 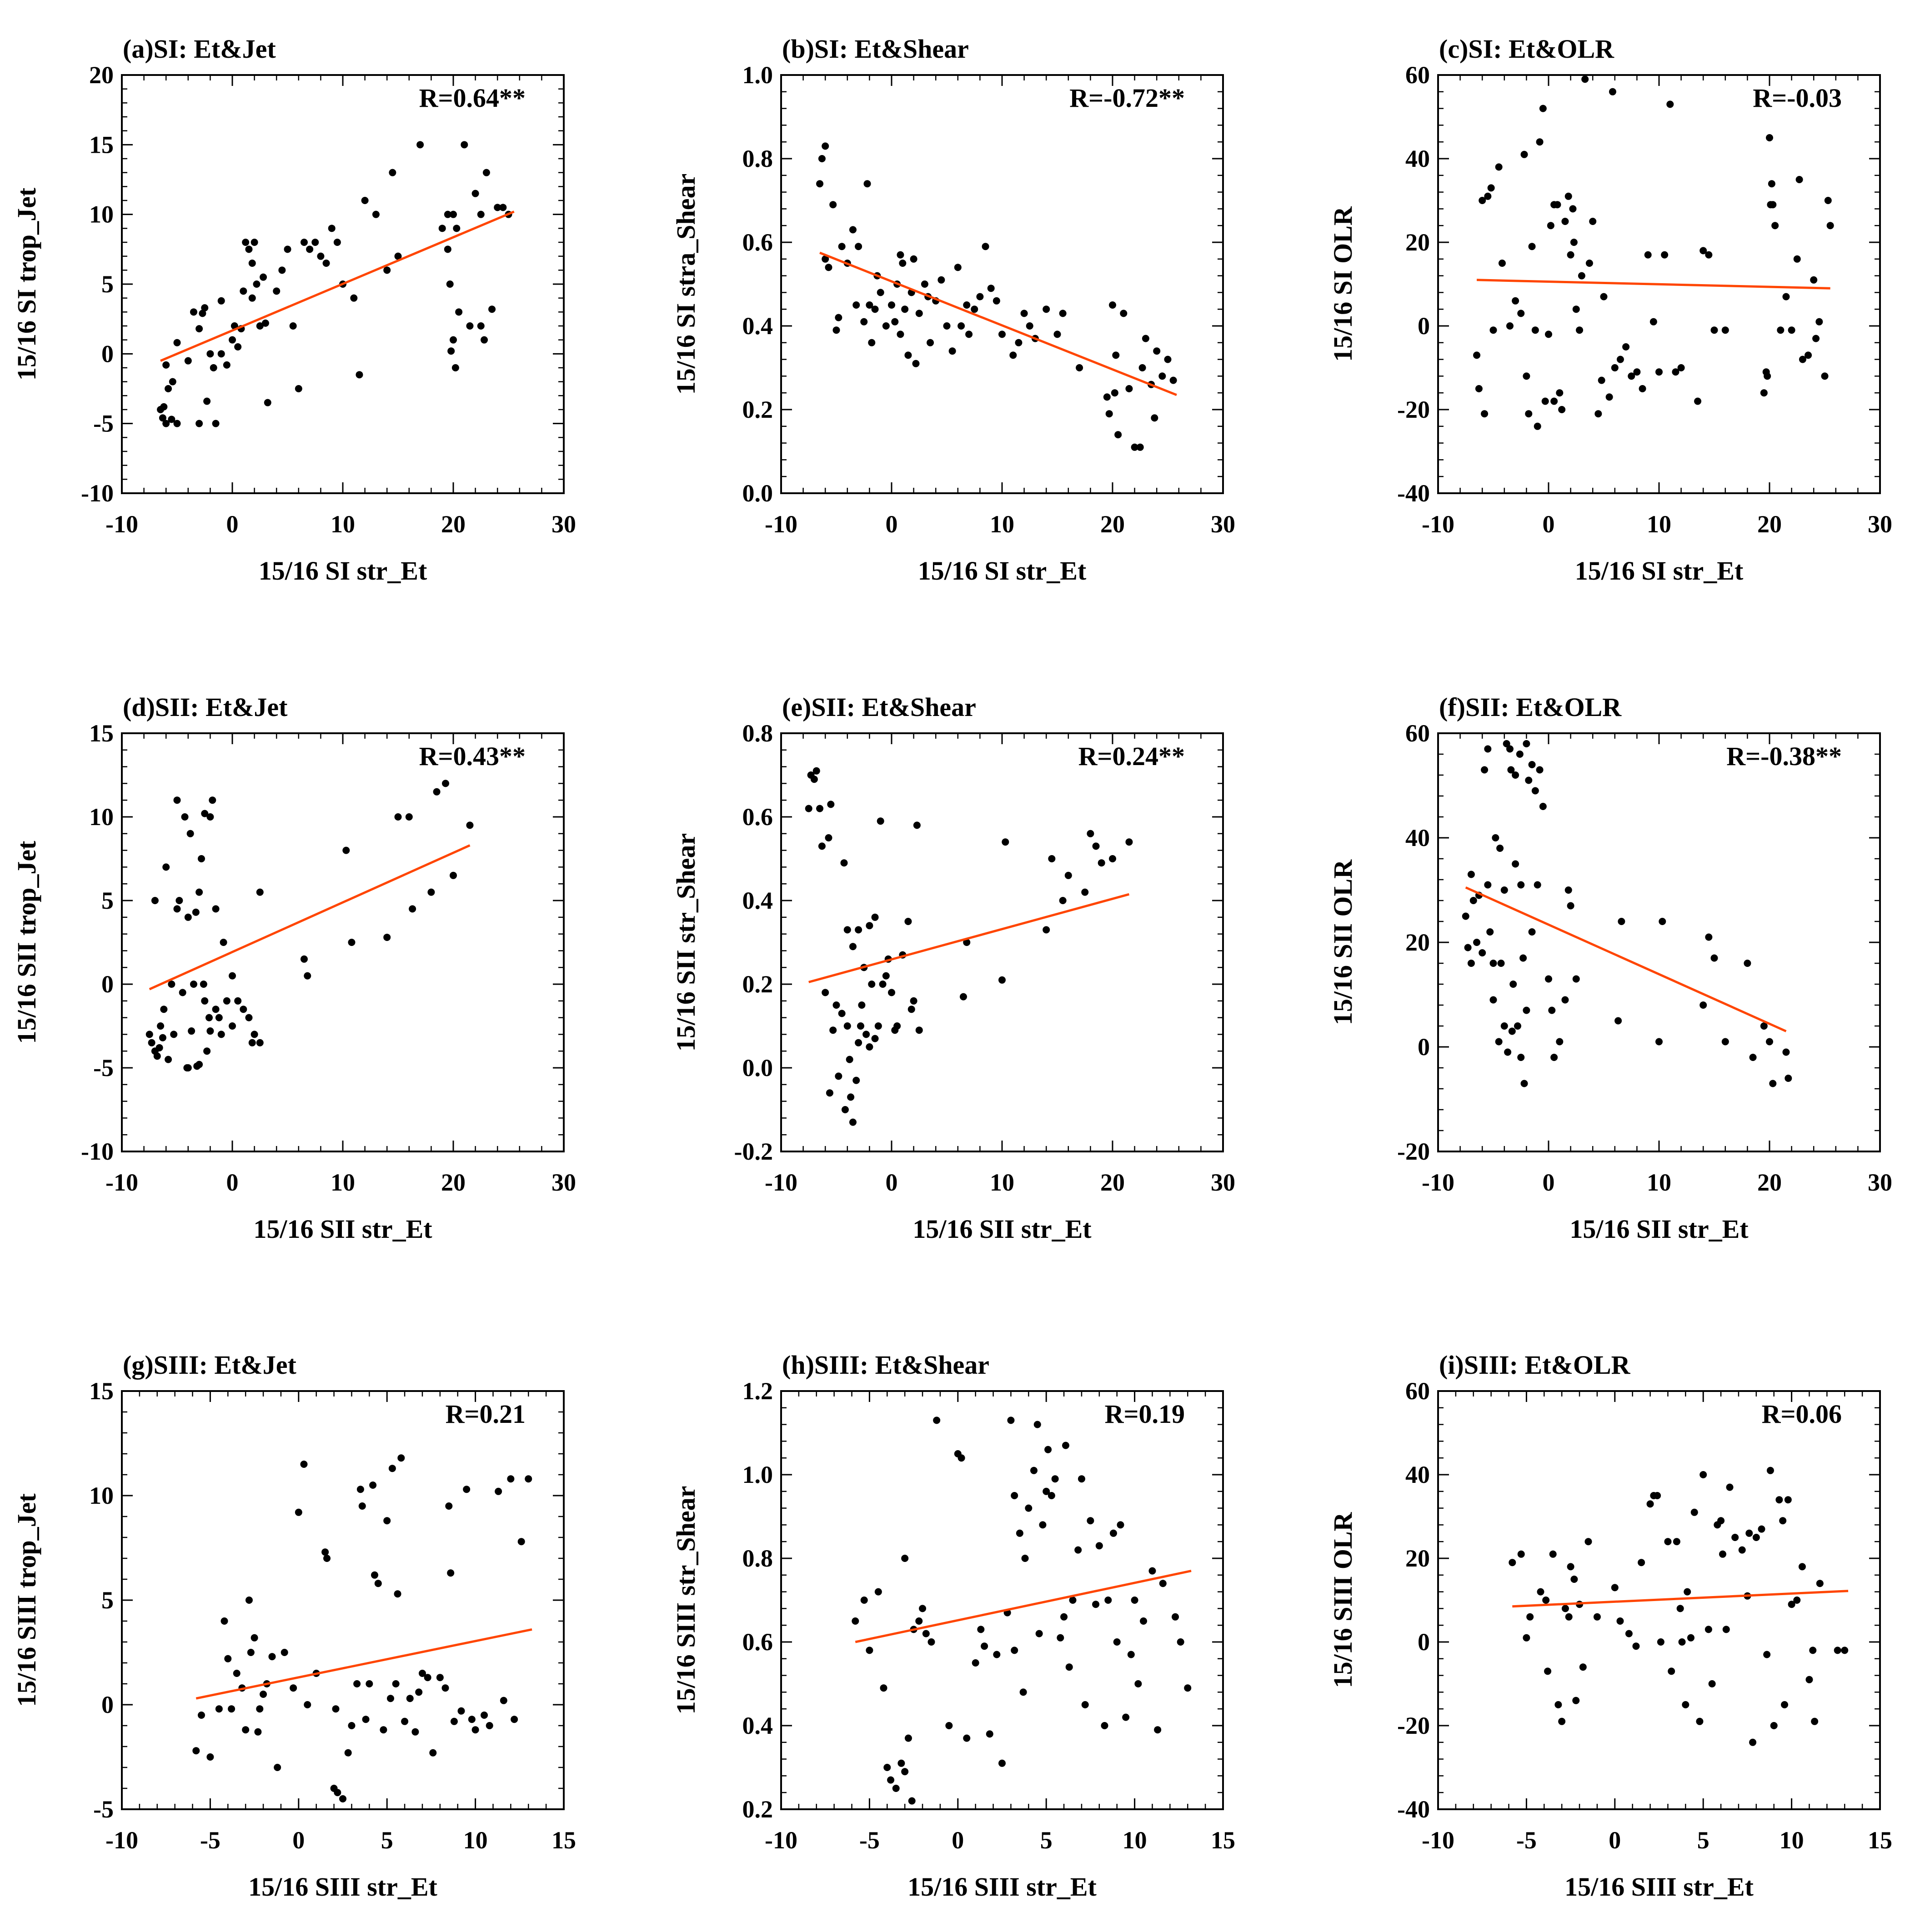 I want to click on y-tick-label: 20, so click(x=1417, y=942).